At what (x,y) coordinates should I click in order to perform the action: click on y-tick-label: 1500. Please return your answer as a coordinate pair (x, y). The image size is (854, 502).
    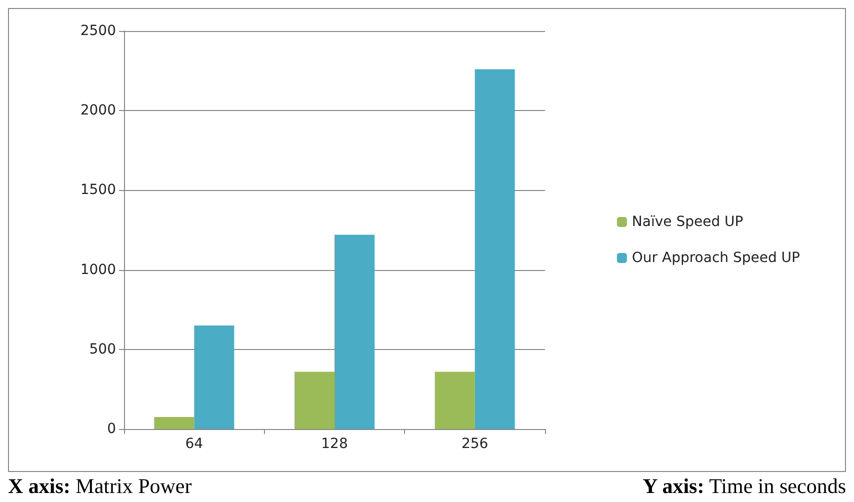
    Looking at the image, I should click on (98, 190).